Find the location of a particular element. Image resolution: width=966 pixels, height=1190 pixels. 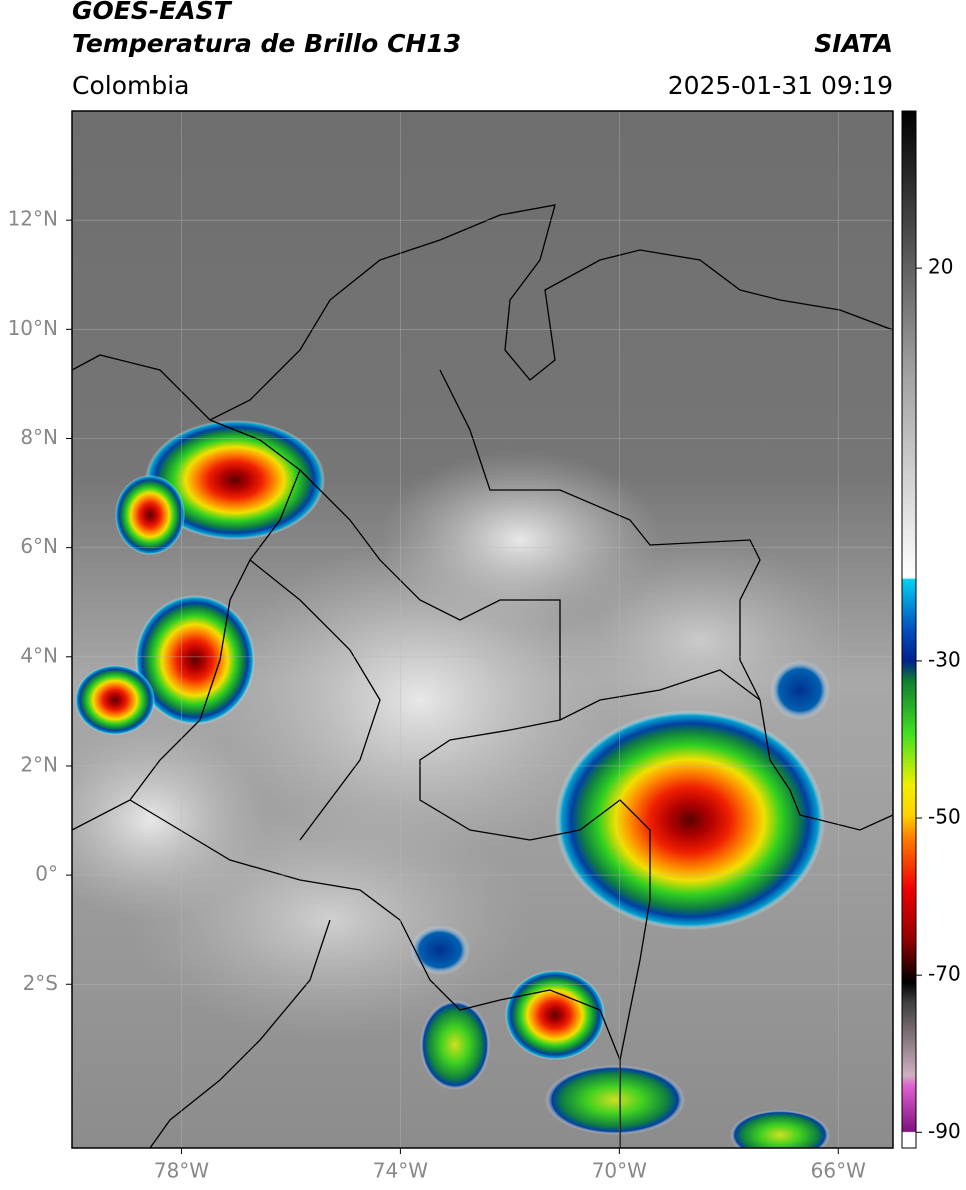

colorbar-tick-label: -90 is located at coordinates (944, 1131).